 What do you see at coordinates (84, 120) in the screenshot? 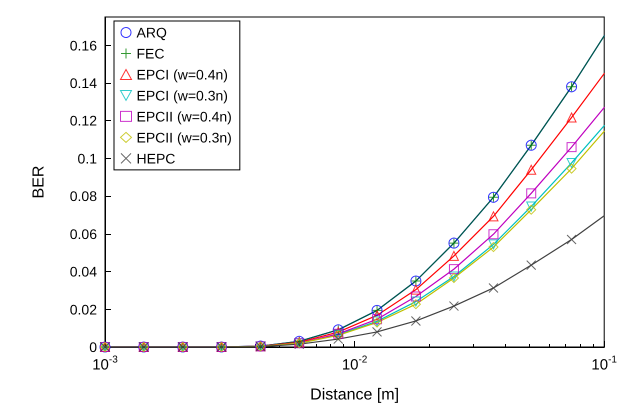
I see `y-tick-label: 0.12` at bounding box center [84, 120].